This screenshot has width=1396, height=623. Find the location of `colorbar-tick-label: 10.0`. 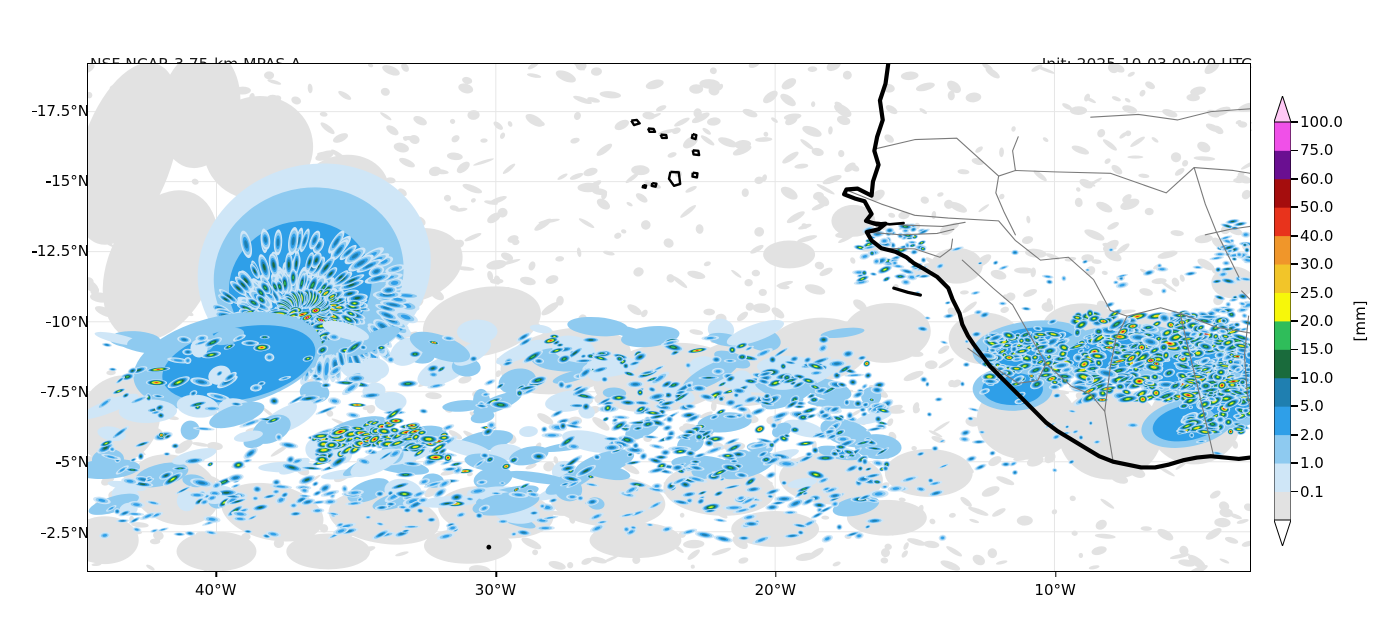

colorbar-tick-label: 10.0 is located at coordinates (1317, 377).